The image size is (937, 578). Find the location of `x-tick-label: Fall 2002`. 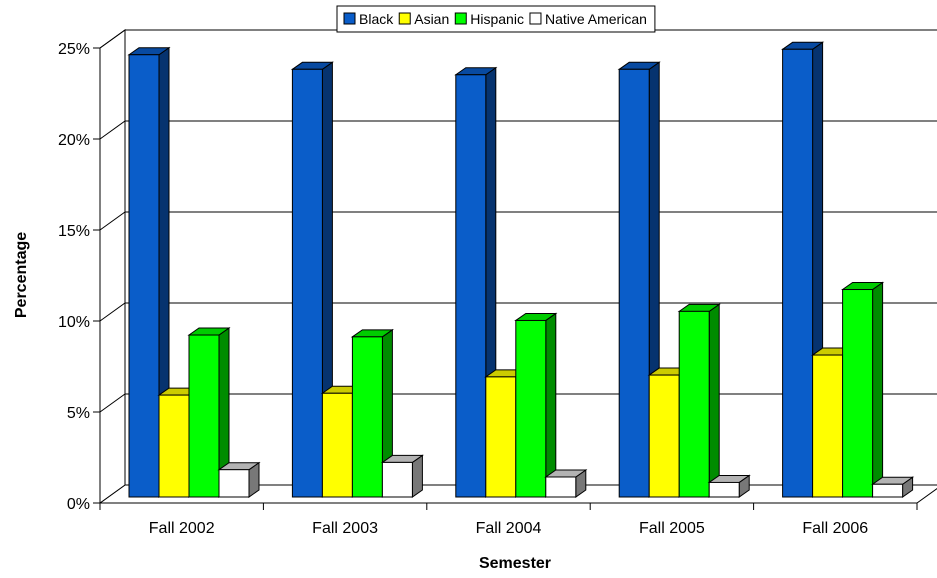

x-tick-label: Fall 2002 is located at coordinates (182, 528).